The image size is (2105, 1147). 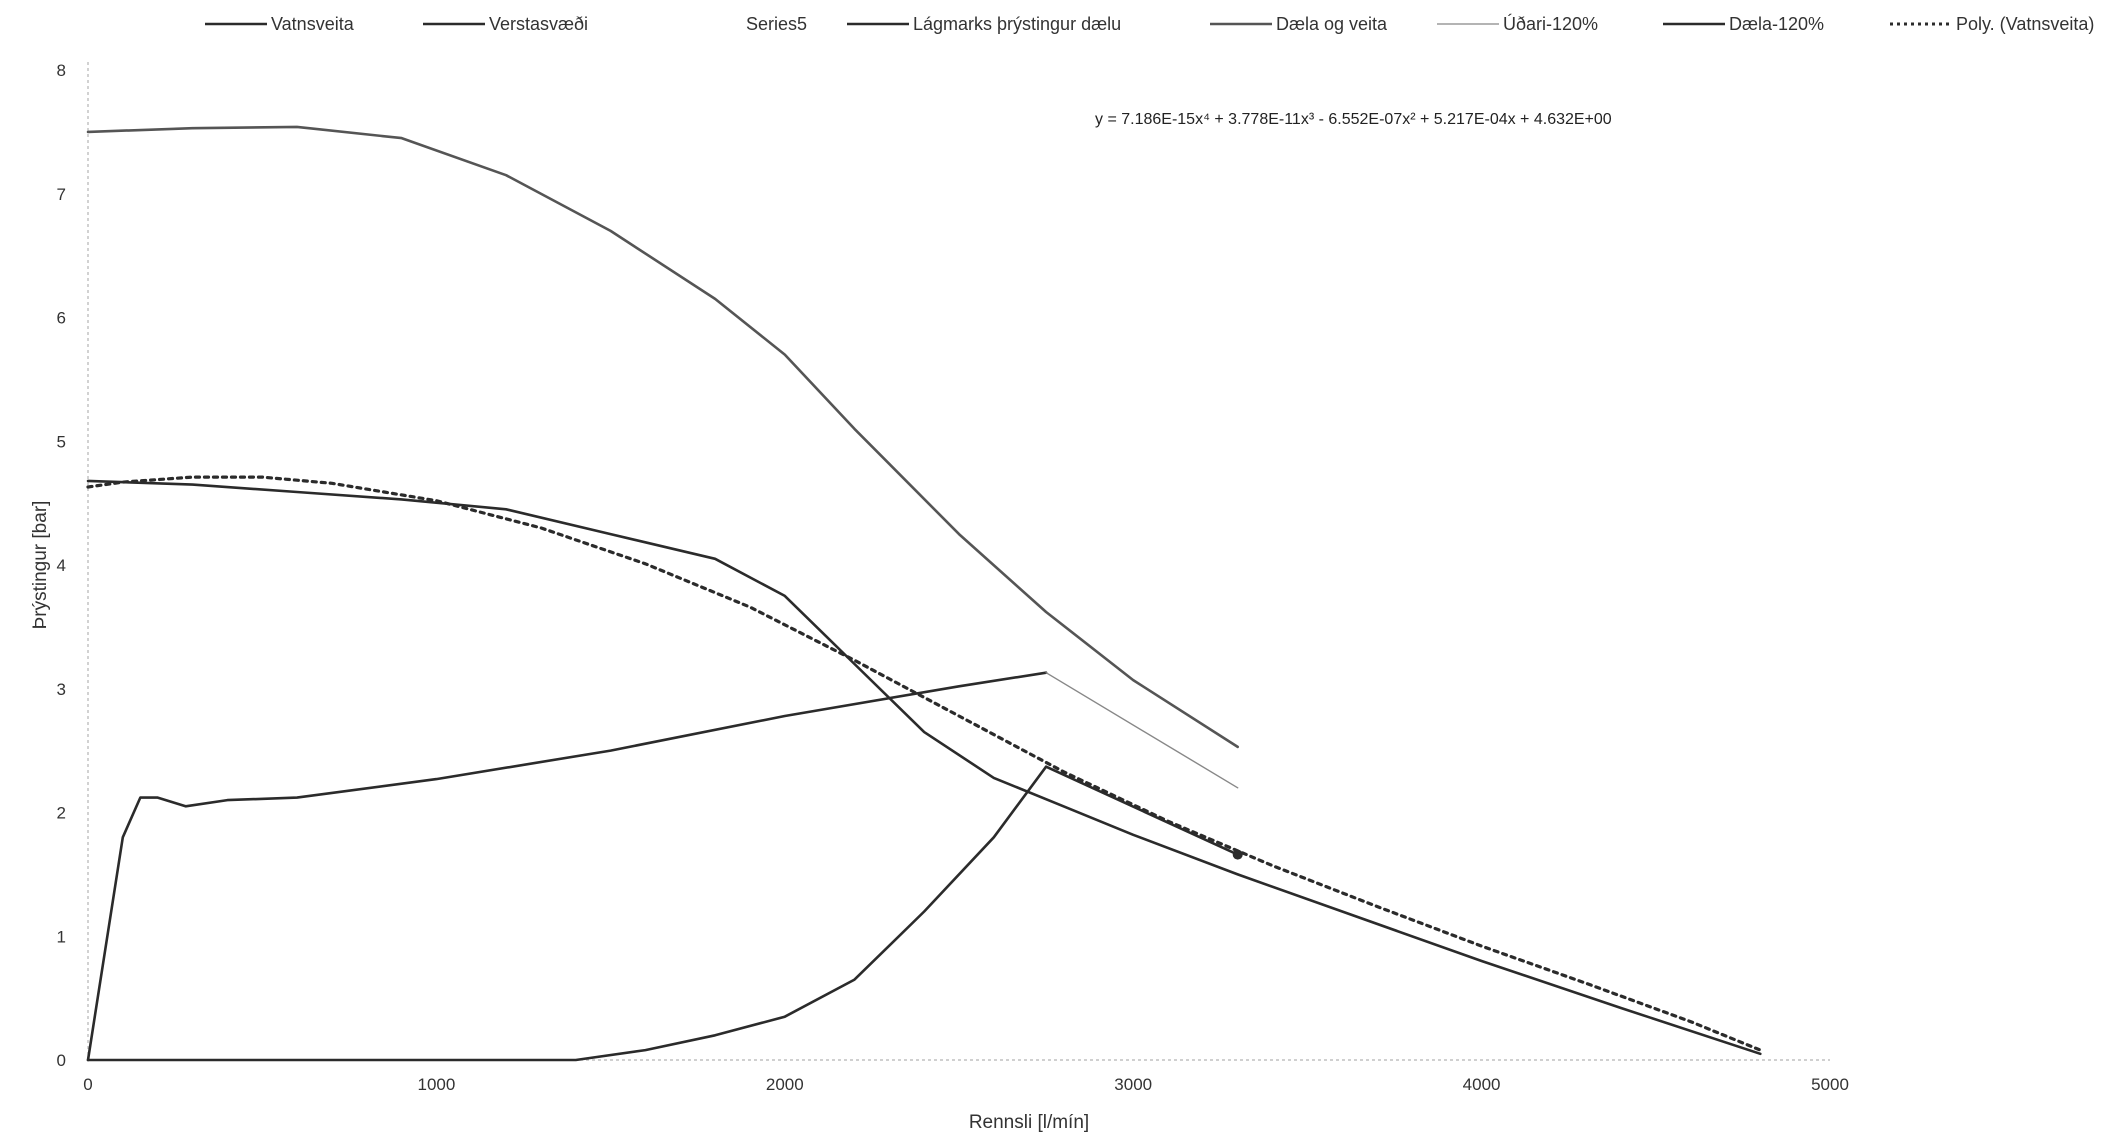 I want to click on y-tick-label: 8, so click(x=61, y=70).